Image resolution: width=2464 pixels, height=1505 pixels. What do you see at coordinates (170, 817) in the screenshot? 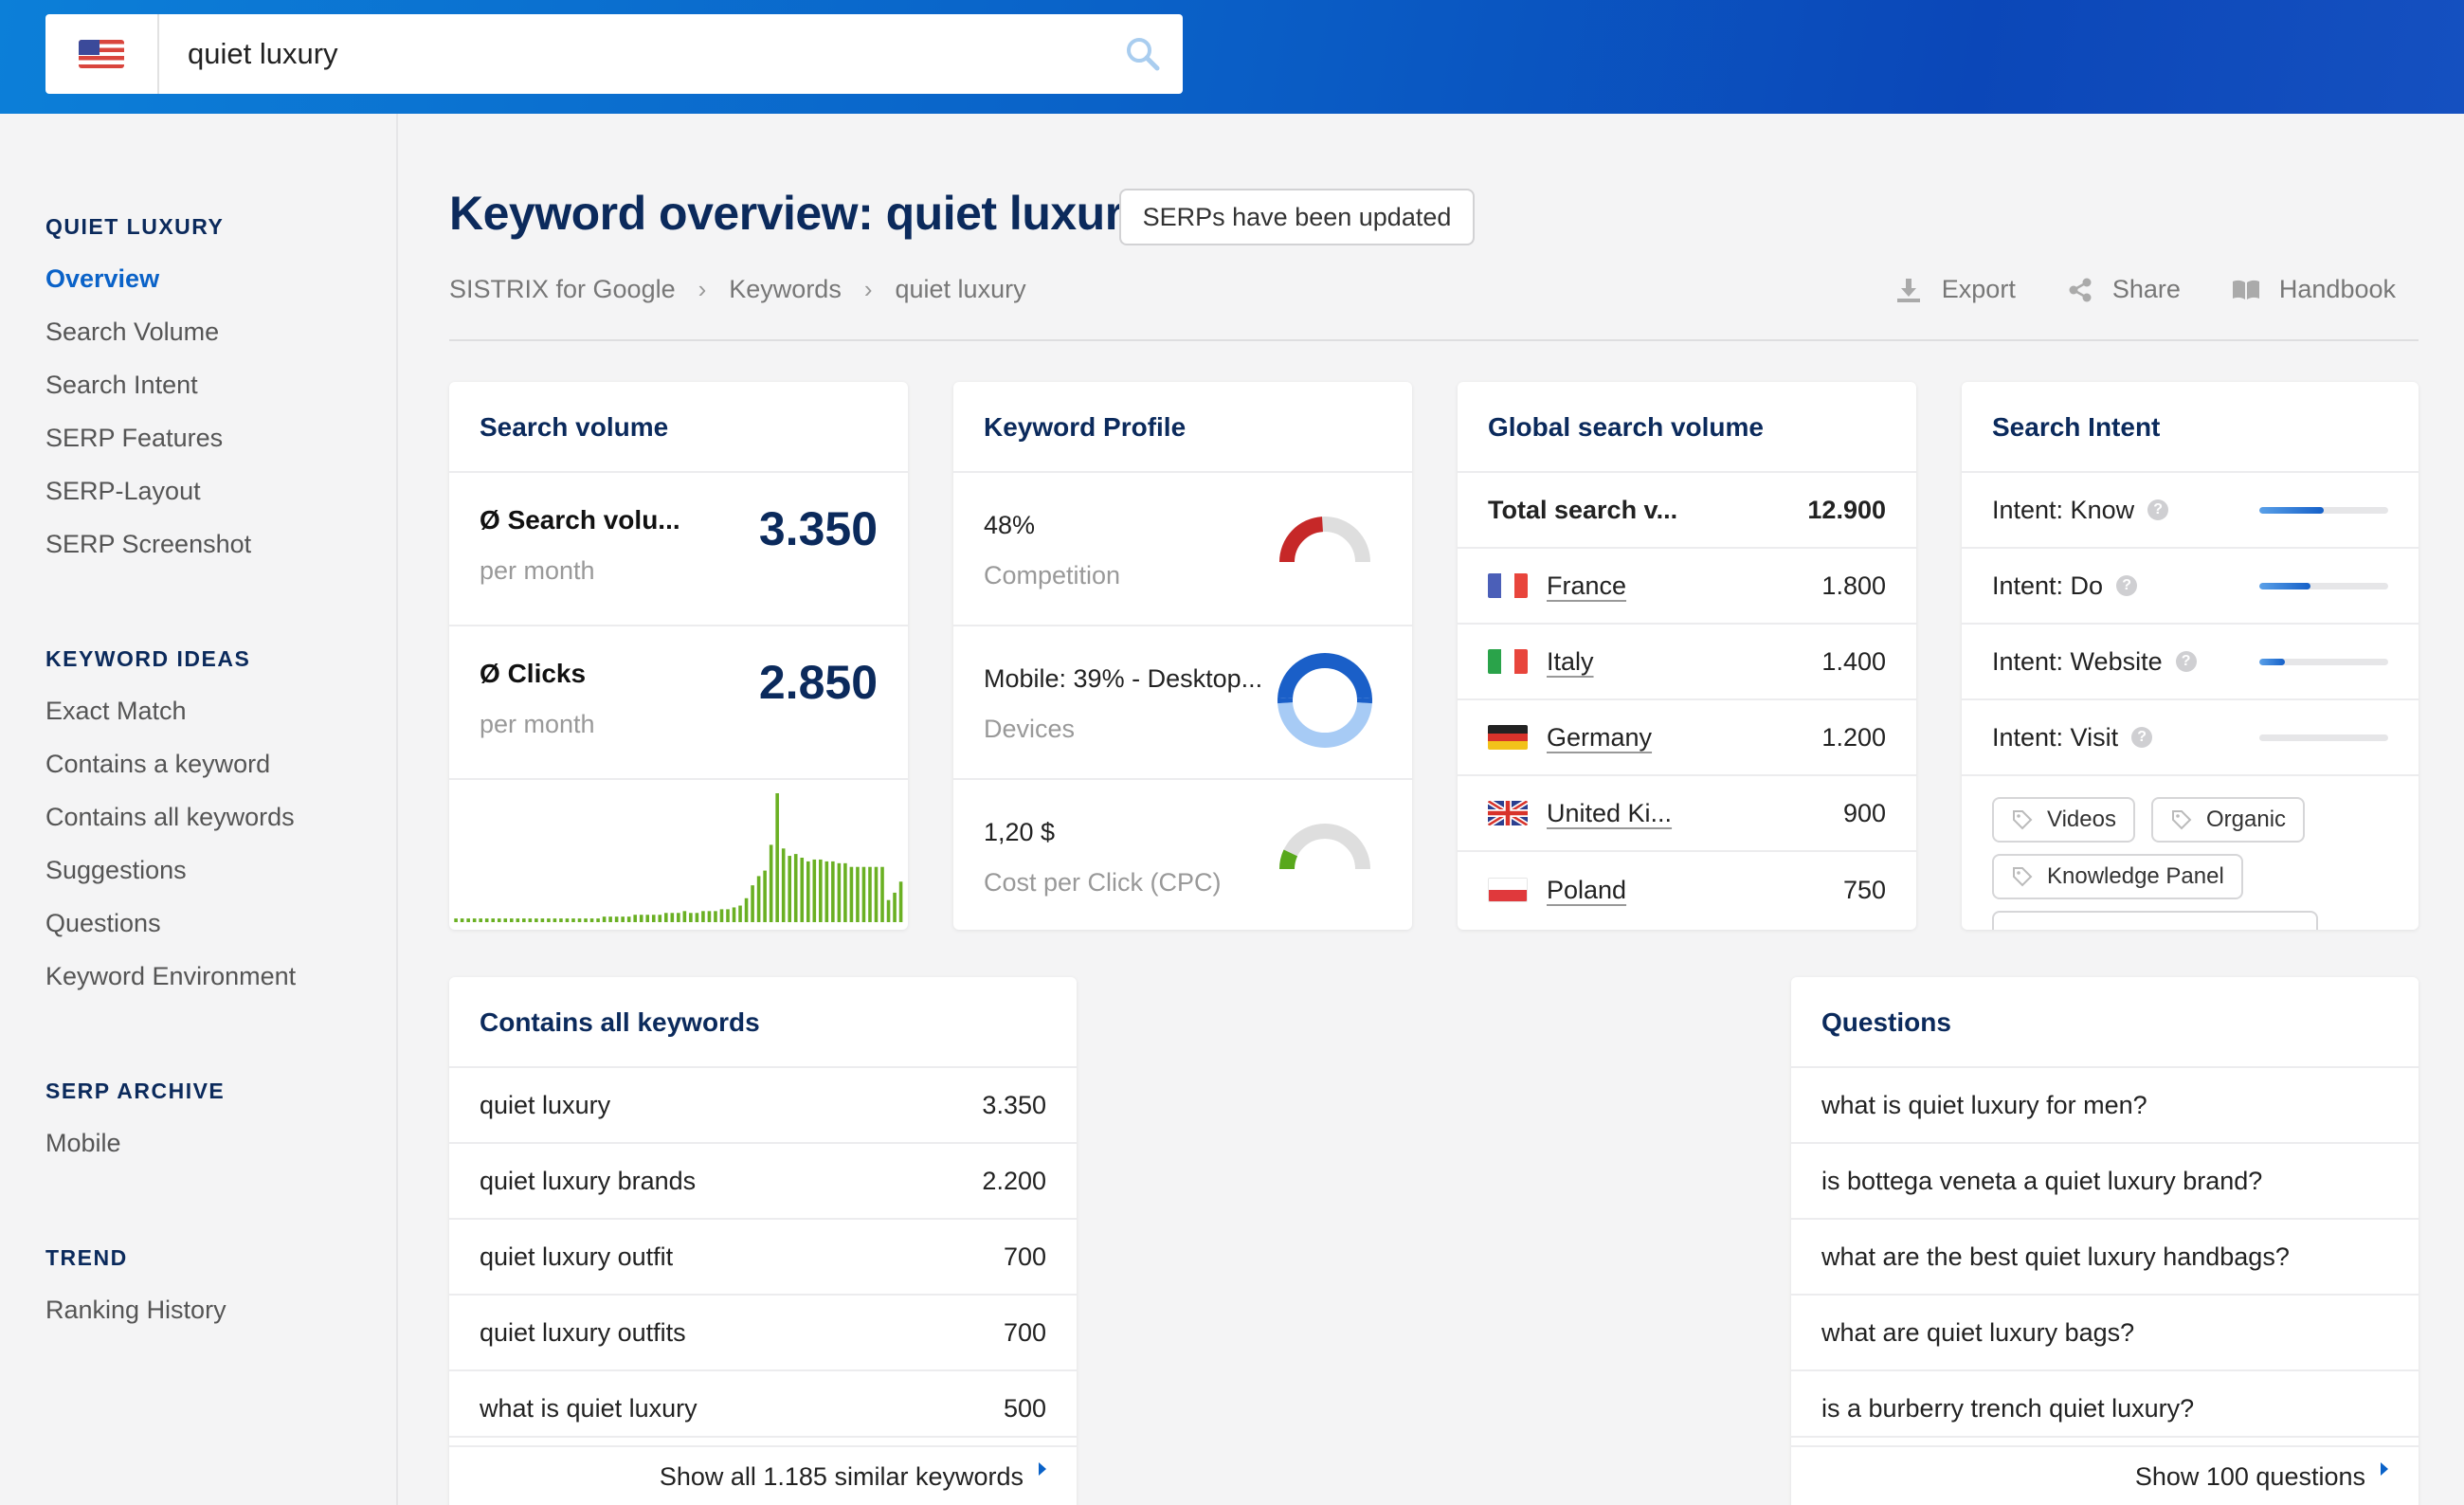
I see `sidebar-item-contains-all-keywords: Contains all keywords` at bounding box center [170, 817].